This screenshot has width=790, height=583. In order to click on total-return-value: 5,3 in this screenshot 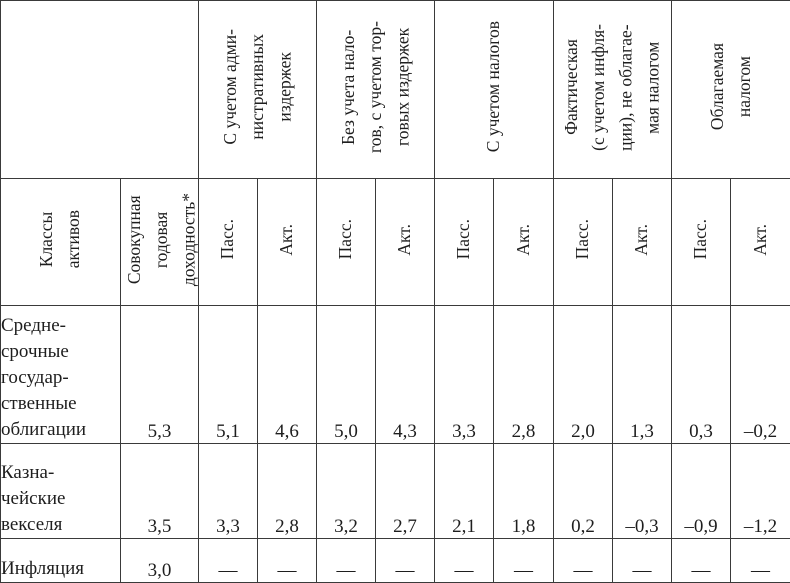, I will do `click(160, 375)`.